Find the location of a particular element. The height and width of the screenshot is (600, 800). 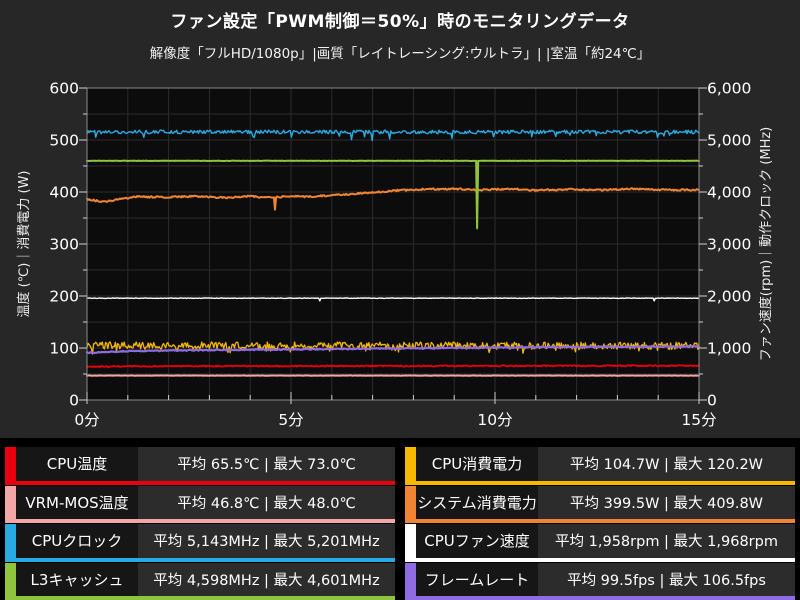

legend-row-vrm-mos-temp: VRM-MOS温度 平均 46.8℃ | 最大 48.0℃ is located at coordinates (200, 504).